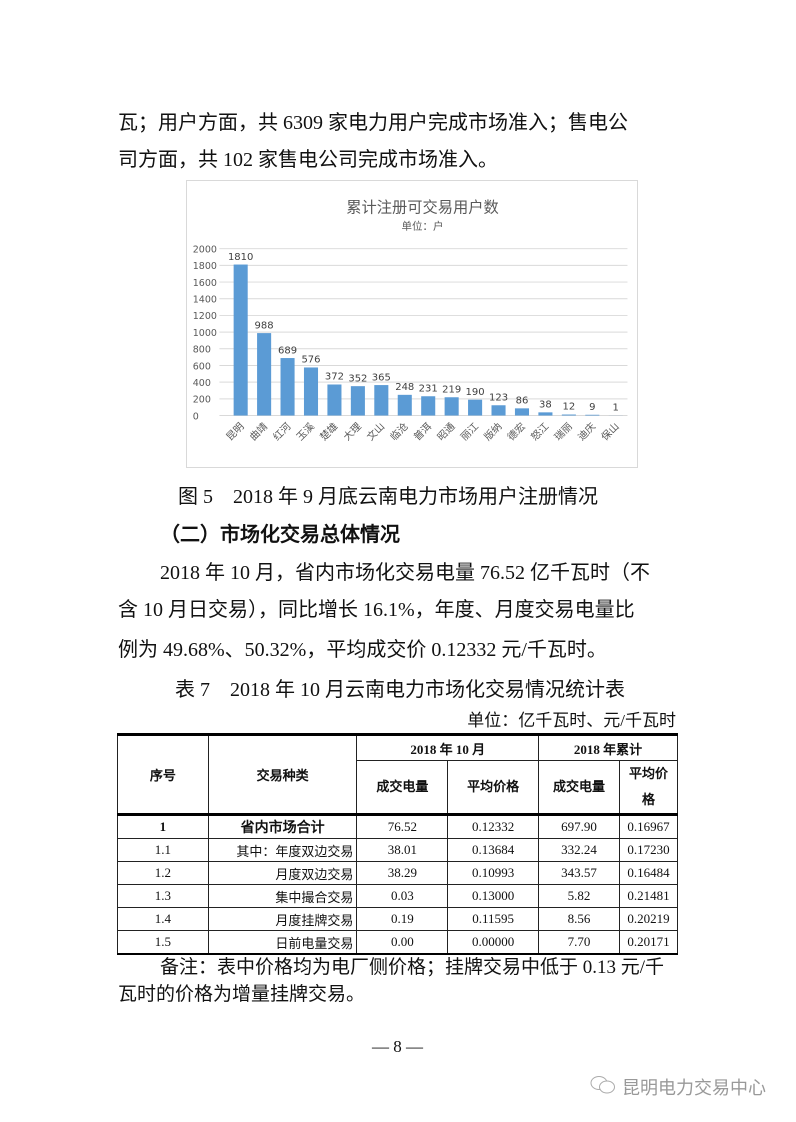 The image size is (796, 1122). I want to click on cell-seq: 1.4, so click(163, 919).